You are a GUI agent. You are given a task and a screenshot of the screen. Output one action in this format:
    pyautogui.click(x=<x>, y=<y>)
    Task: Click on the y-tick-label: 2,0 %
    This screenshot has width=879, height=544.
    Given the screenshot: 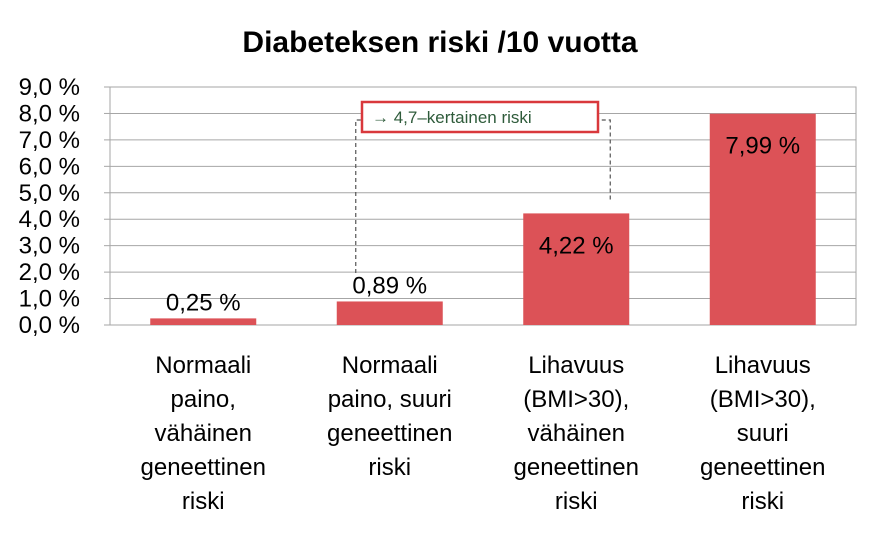 What is the action you would take?
    pyautogui.click(x=49, y=272)
    